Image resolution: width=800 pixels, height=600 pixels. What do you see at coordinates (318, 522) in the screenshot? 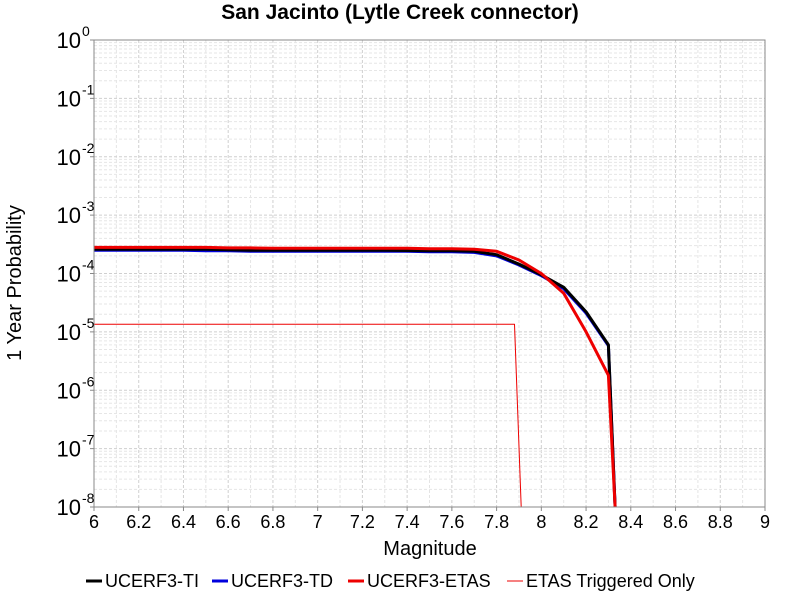
I see `x-tick-label: 7` at bounding box center [318, 522].